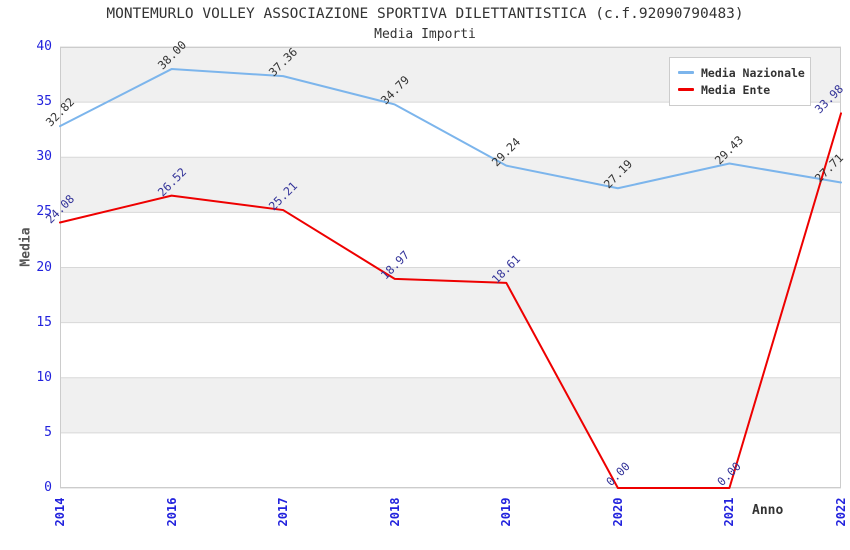 This screenshot has height=550, width=850. I want to click on y-tick-label: 10, so click(44, 377).